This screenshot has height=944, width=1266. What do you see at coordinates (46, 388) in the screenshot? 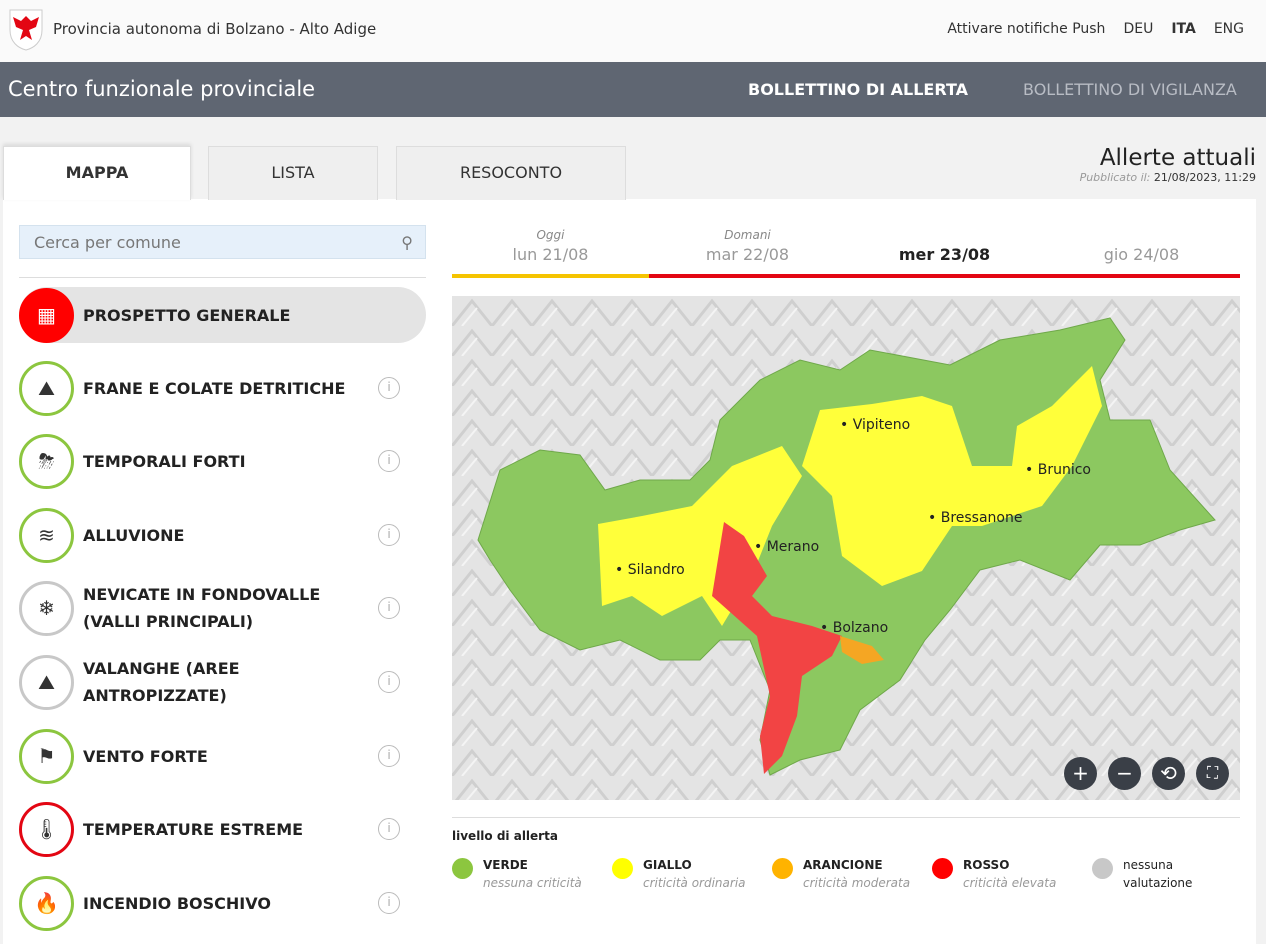
I see `landslide-icon: ⛰` at bounding box center [46, 388].